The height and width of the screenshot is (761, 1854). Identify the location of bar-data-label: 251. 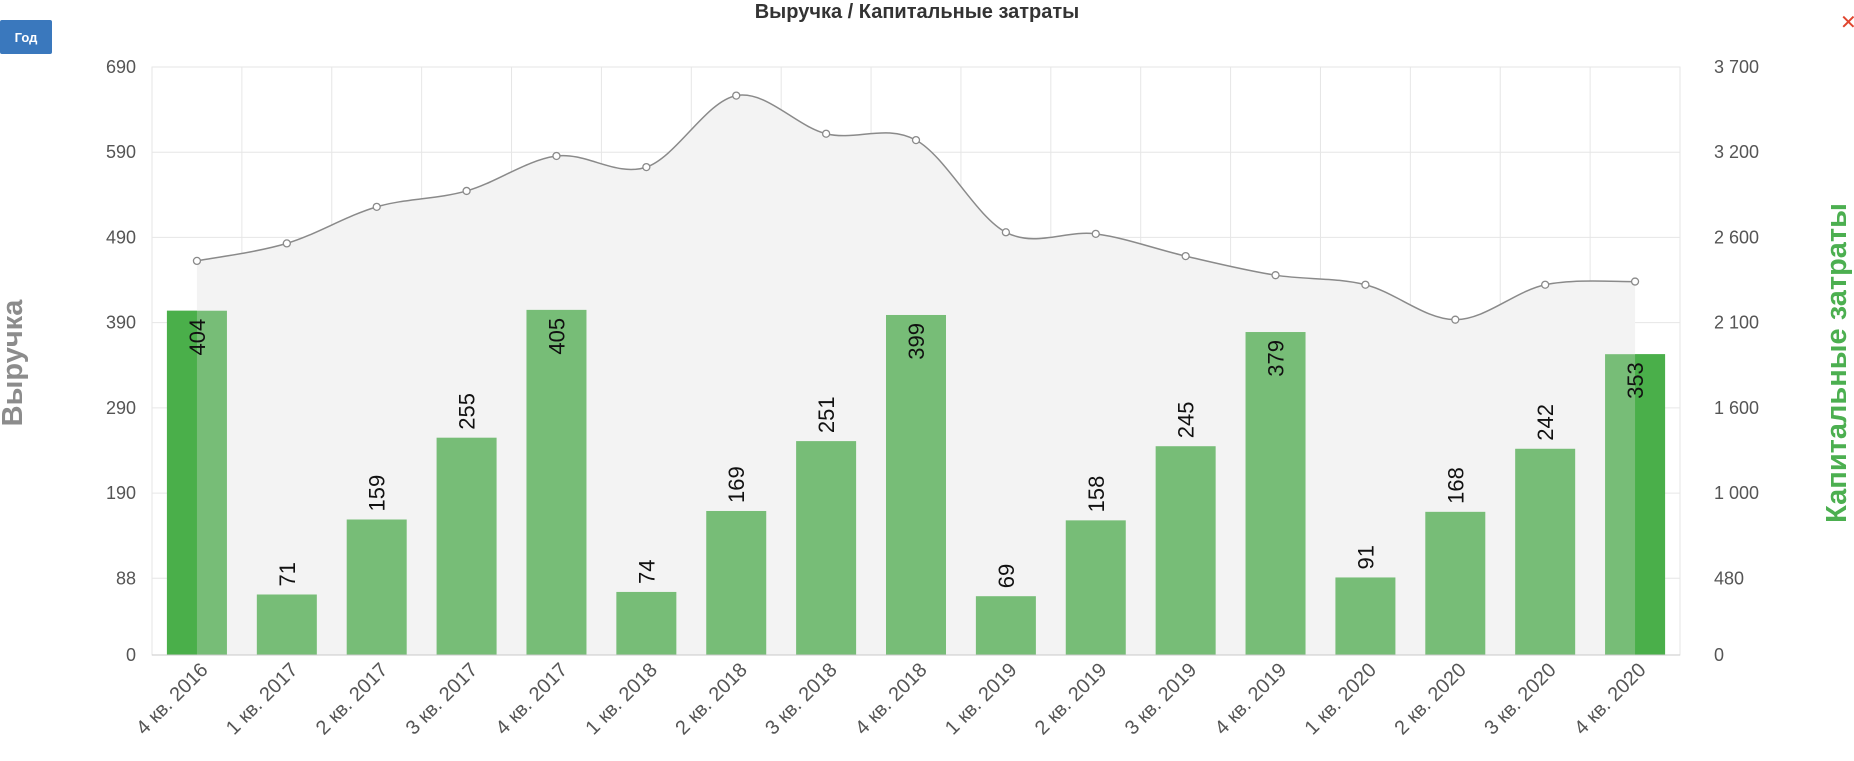
(826, 414).